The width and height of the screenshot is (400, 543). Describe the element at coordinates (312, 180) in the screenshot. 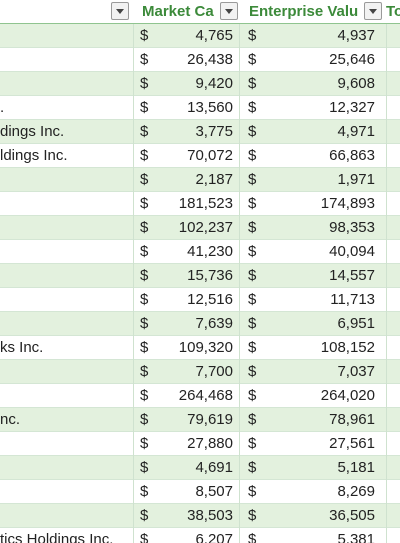

I see `enterprise-value-cell: $1,971` at that location.